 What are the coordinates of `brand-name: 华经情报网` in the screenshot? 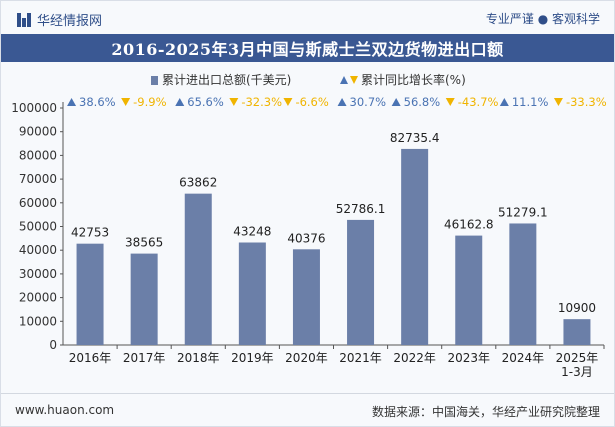 It's located at (70, 21).